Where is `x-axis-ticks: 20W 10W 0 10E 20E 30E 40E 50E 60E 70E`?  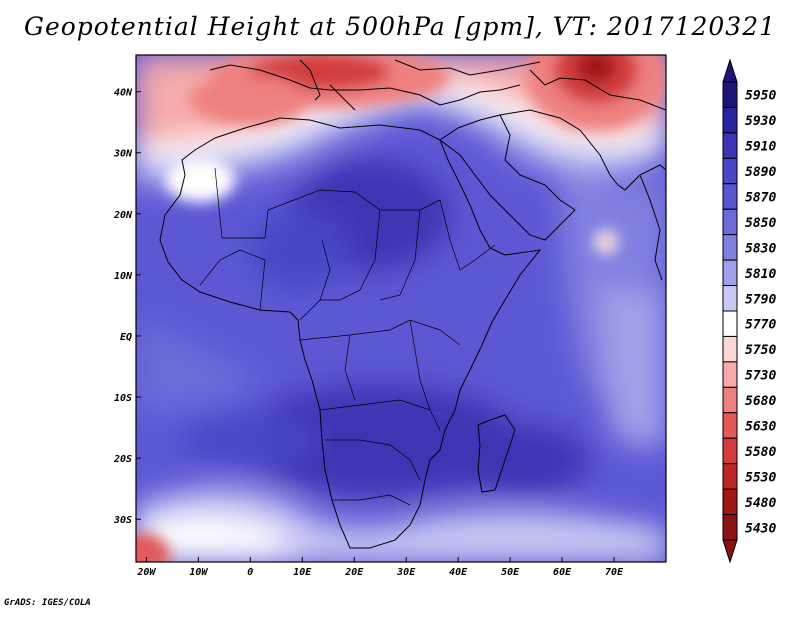
x-axis-ticks: 20W 10W 0 10E 20E 30E 40E 50E 60E 70E is located at coordinates (380, 567).